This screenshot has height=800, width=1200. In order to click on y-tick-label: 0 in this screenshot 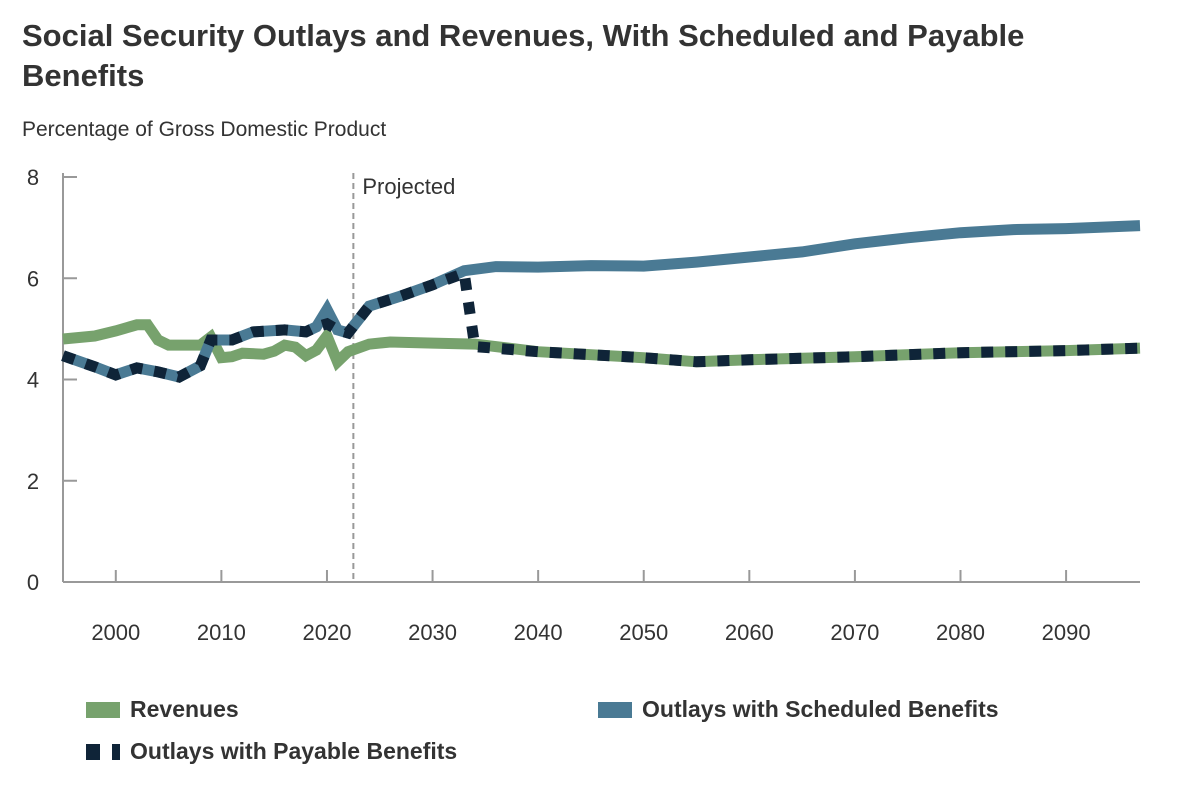, I will do `click(33, 582)`.